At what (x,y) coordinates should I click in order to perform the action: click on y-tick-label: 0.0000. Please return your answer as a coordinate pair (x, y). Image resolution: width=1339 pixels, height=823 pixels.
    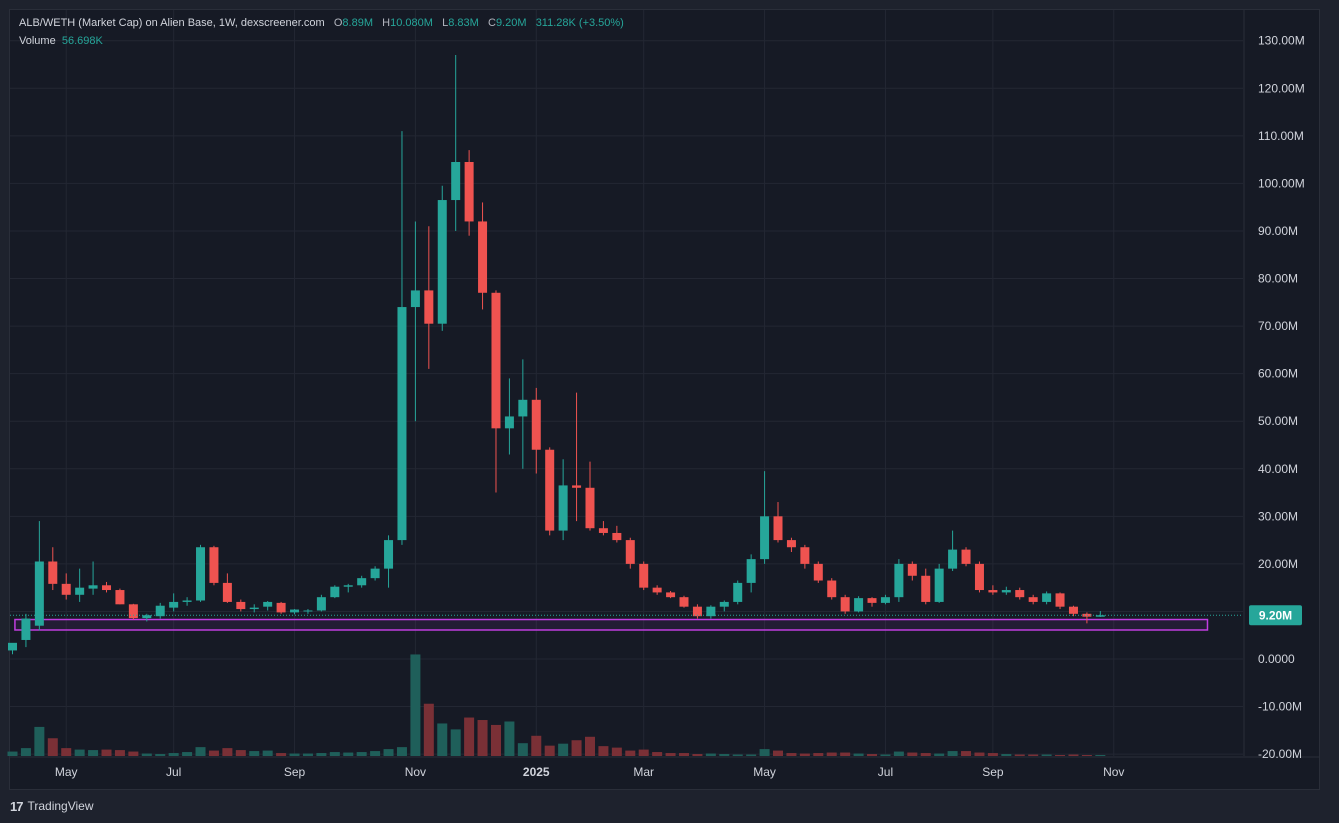
    Looking at the image, I should click on (1276, 659).